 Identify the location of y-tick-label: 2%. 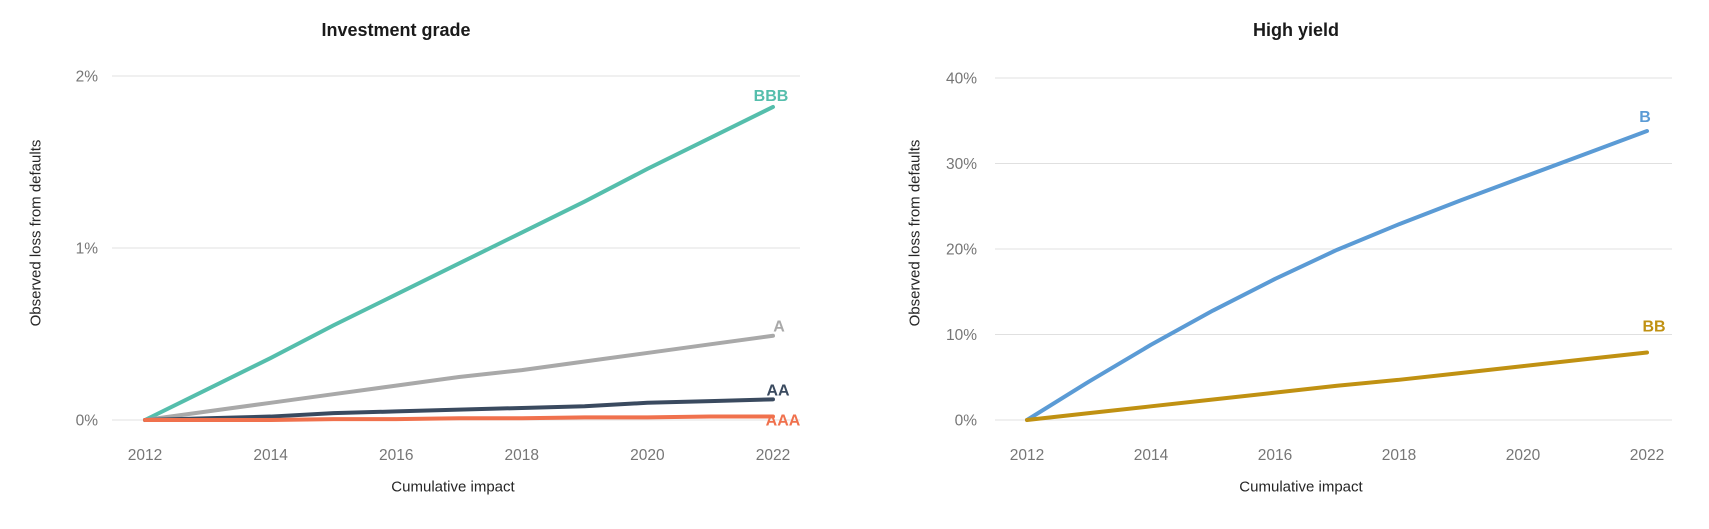
(87, 77).